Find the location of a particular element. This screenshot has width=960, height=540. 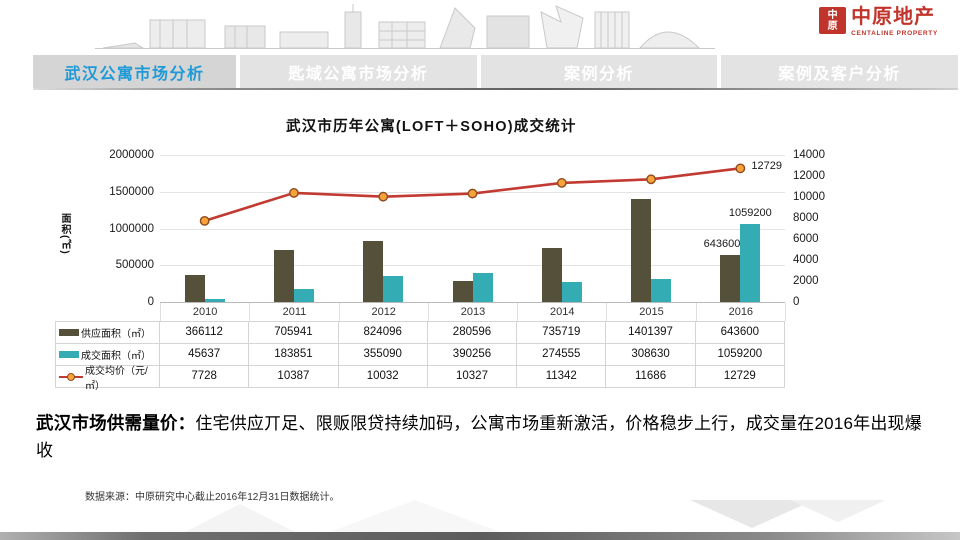

left-axis-title: 面积(㎡) is located at coordinates (64, 234).